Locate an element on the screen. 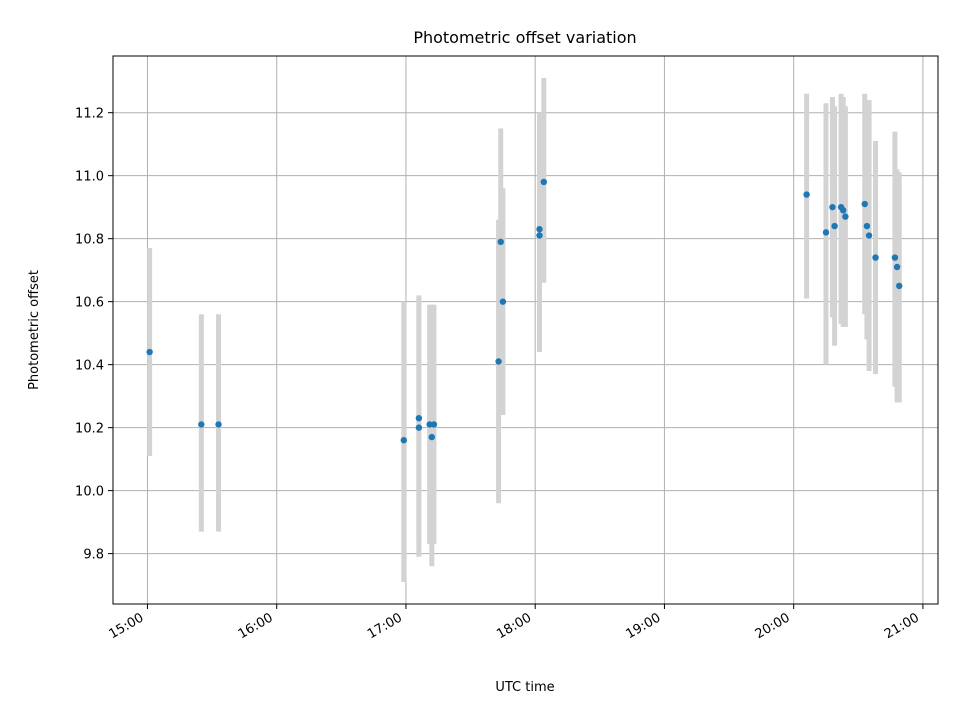  x-axis-label: UTC time is located at coordinates (524, 687).